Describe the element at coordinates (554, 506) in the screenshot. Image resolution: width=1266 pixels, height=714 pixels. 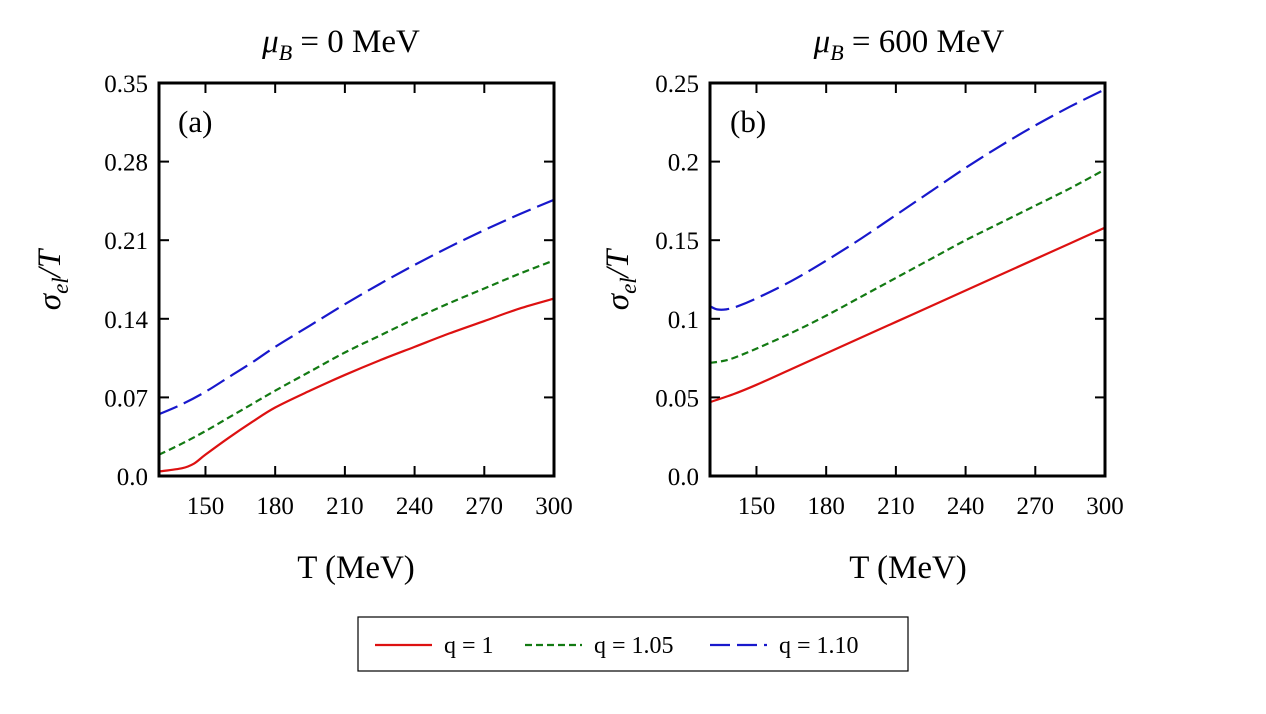
I see `panel-a-xtick-label-5: 300` at that location.